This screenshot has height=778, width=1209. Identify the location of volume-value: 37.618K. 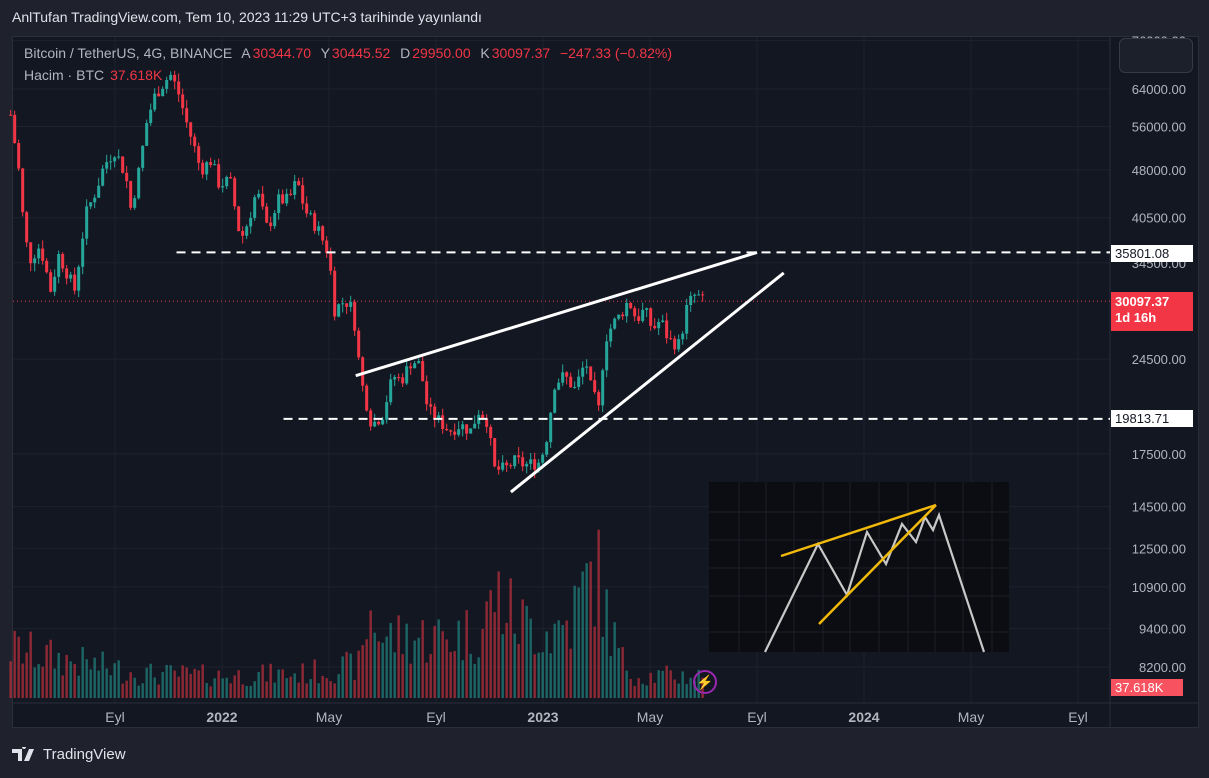
(136, 75).